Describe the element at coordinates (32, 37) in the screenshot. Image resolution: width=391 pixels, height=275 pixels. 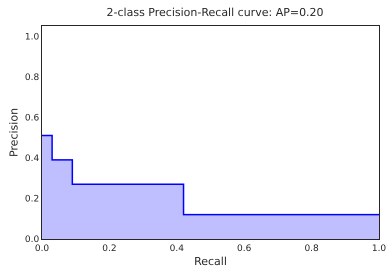
I see `y-tick-label: 1.0` at that location.